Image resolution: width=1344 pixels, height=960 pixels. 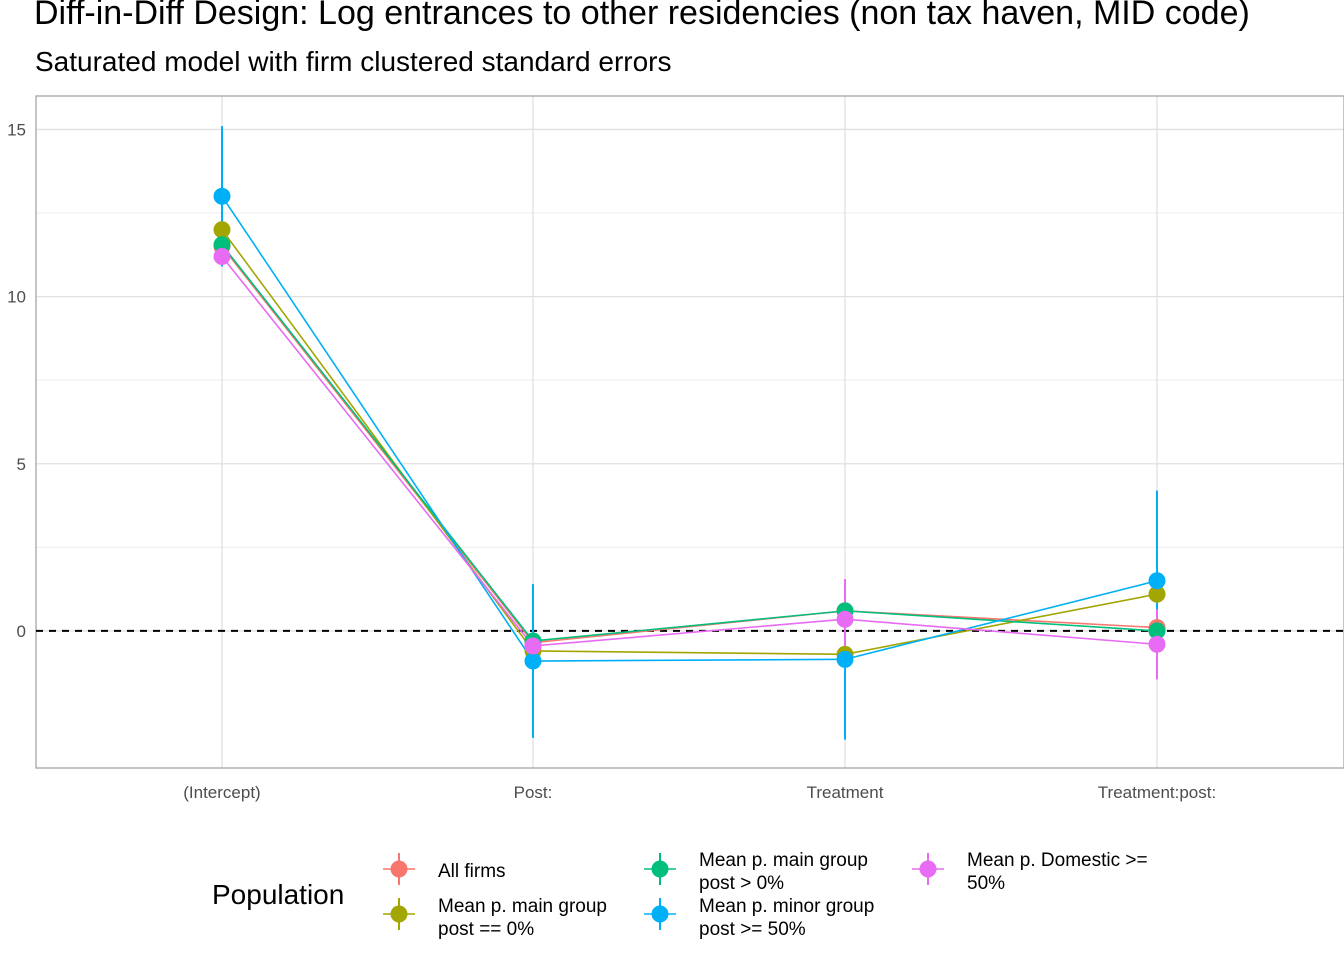 I want to click on legend-title: Population, so click(x=278, y=894).